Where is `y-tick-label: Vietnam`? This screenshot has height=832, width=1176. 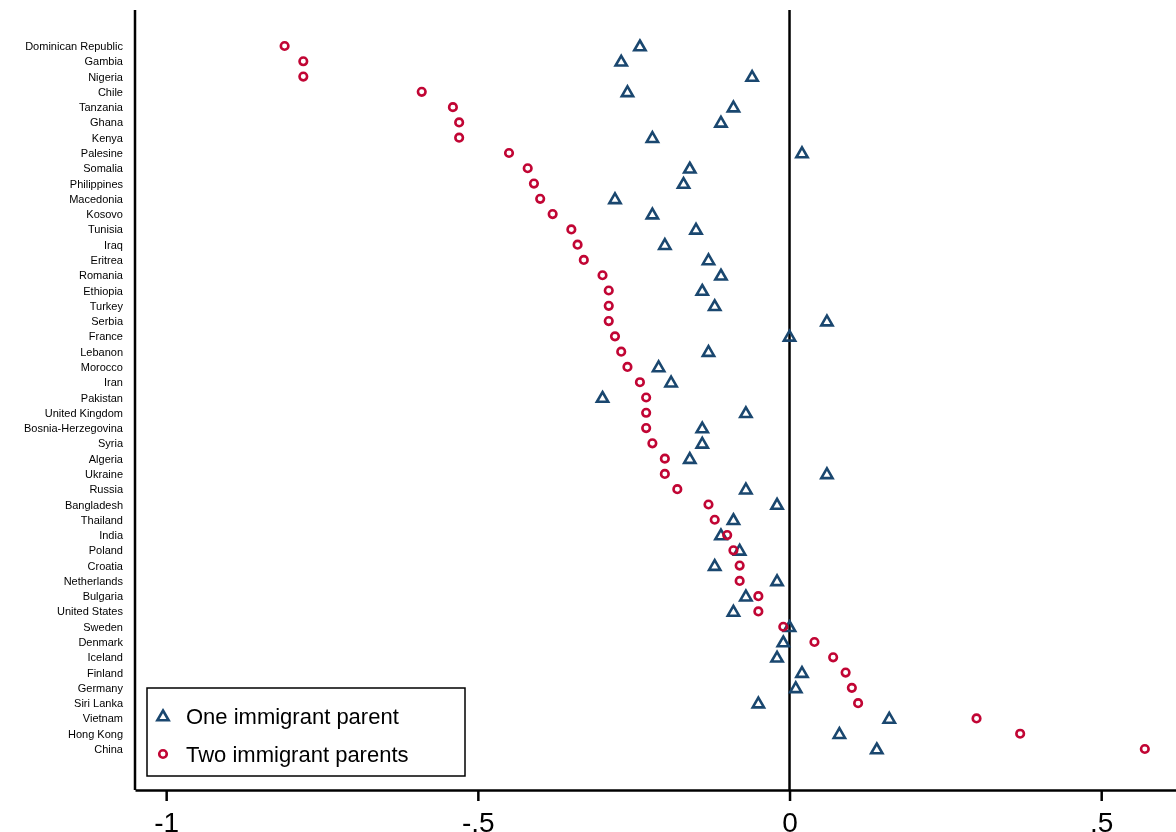
y-tick-label: Vietnam is located at coordinates (102, 718).